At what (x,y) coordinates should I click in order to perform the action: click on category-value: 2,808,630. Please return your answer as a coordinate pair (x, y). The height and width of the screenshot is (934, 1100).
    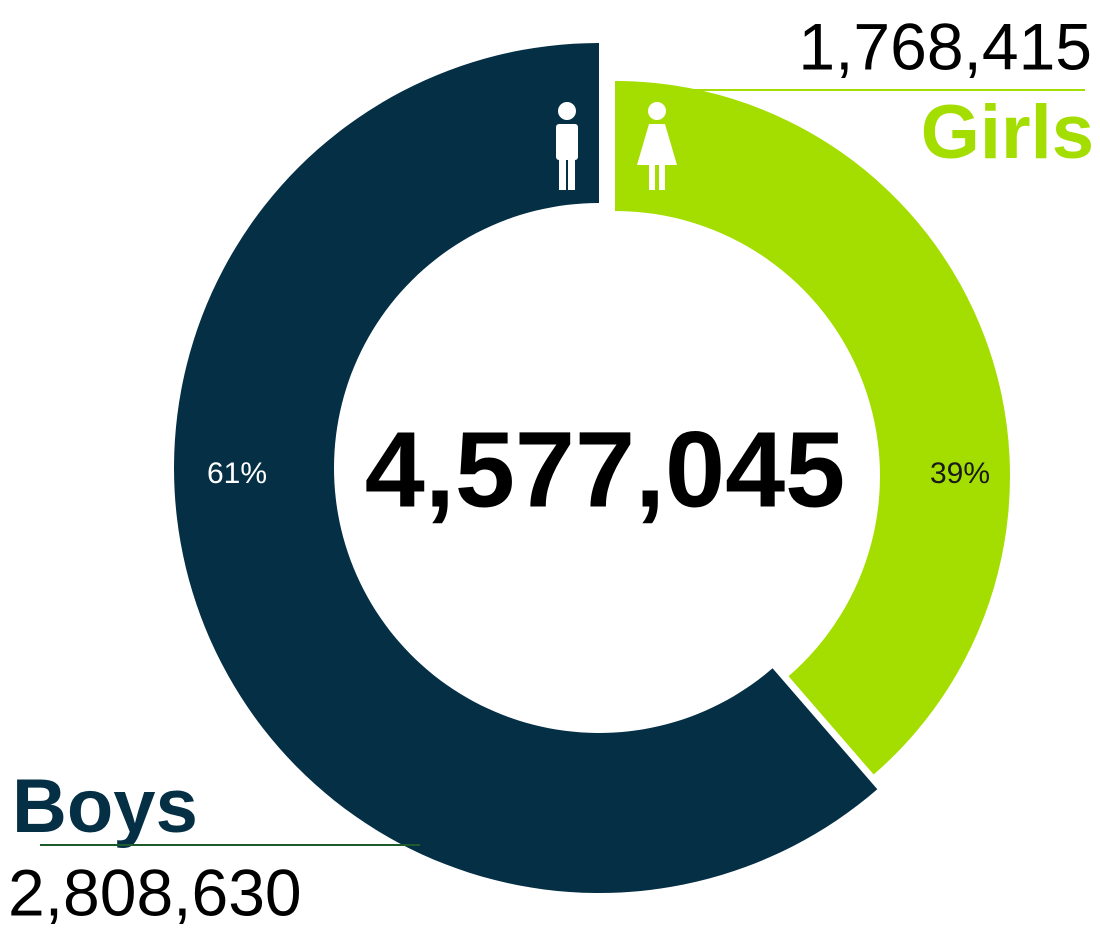
    Looking at the image, I should click on (155, 892).